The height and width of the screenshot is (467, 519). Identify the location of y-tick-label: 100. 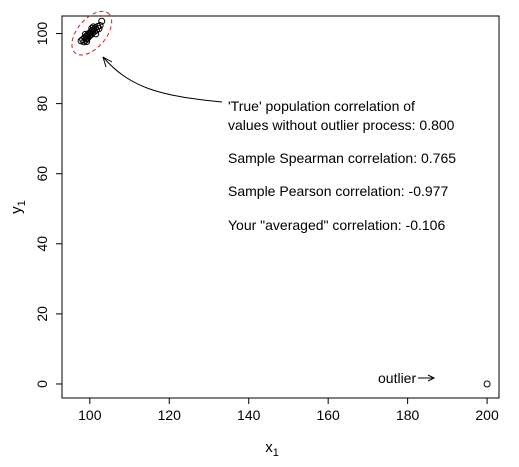
(42, 34).